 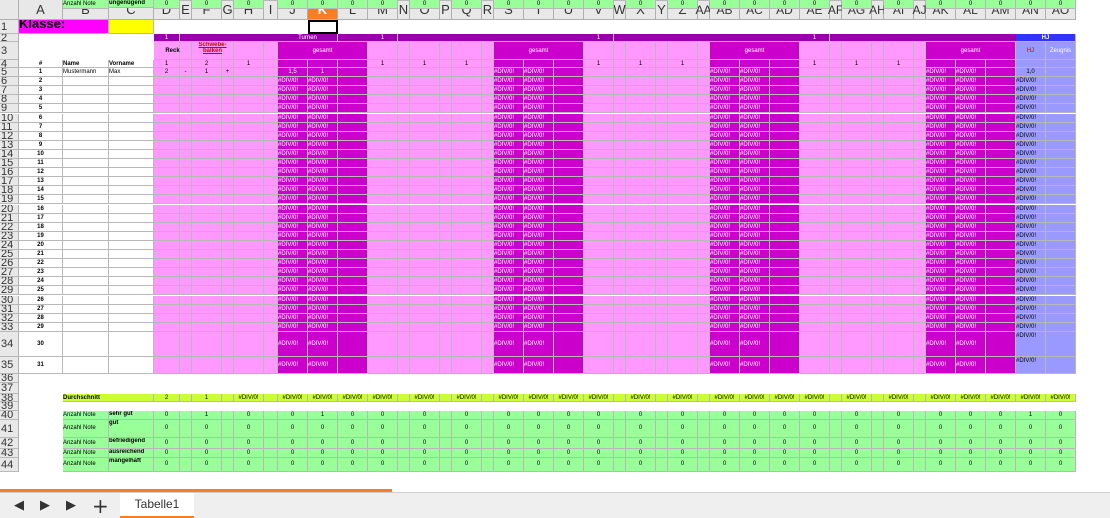 What do you see at coordinates (619, 10) in the screenshot?
I see `column-header-w: W` at bounding box center [619, 10].